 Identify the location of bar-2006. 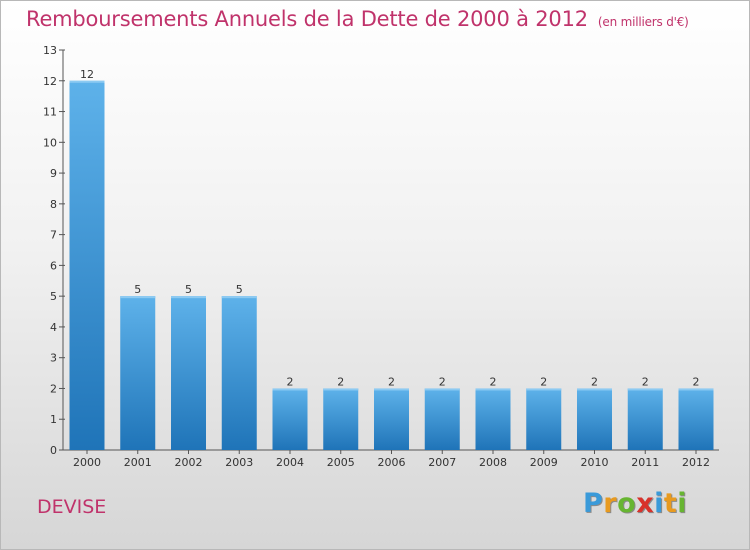
(391, 419).